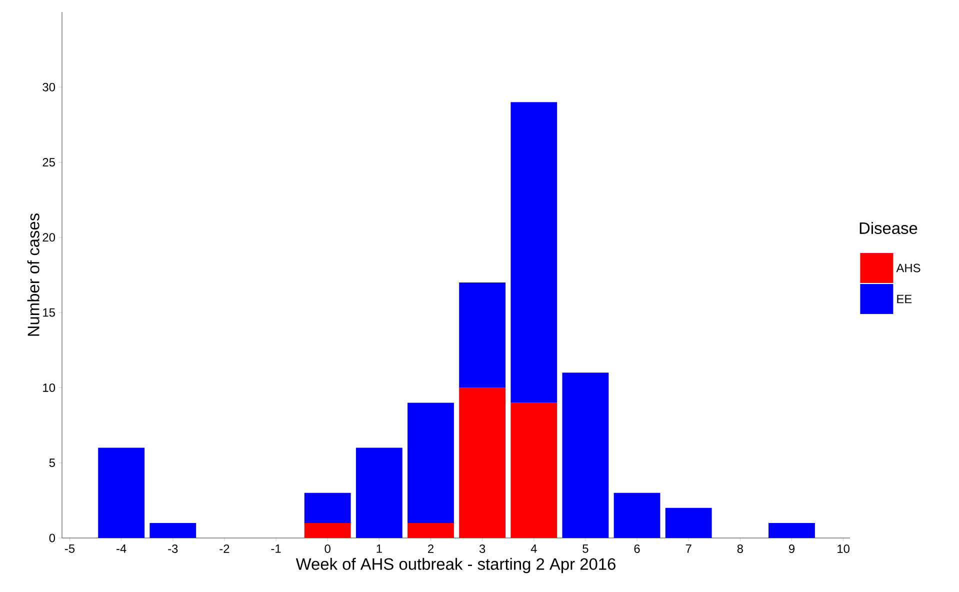 The width and height of the screenshot is (959, 592). What do you see at coordinates (456, 566) in the screenshot?
I see `x-axis-title: Week of AHS outbreak - starting 2 Apr 2016` at bounding box center [456, 566].